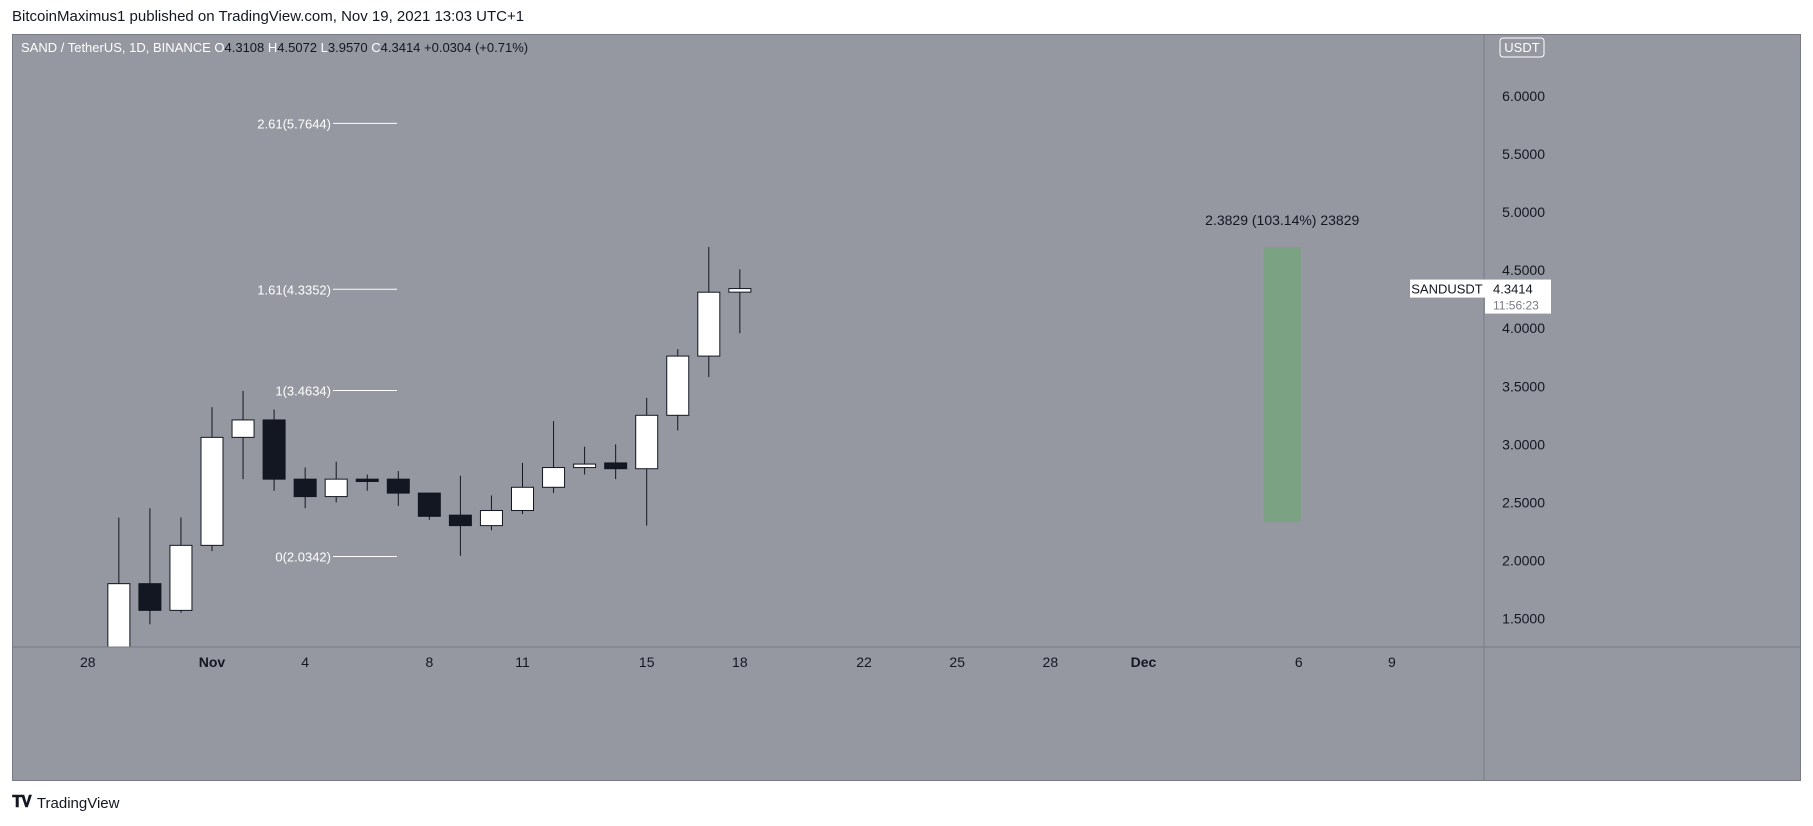  What do you see at coordinates (1299, 662) in the screenshot?
I see `x-tick-label: 6` at bounding box center [1299, 662].